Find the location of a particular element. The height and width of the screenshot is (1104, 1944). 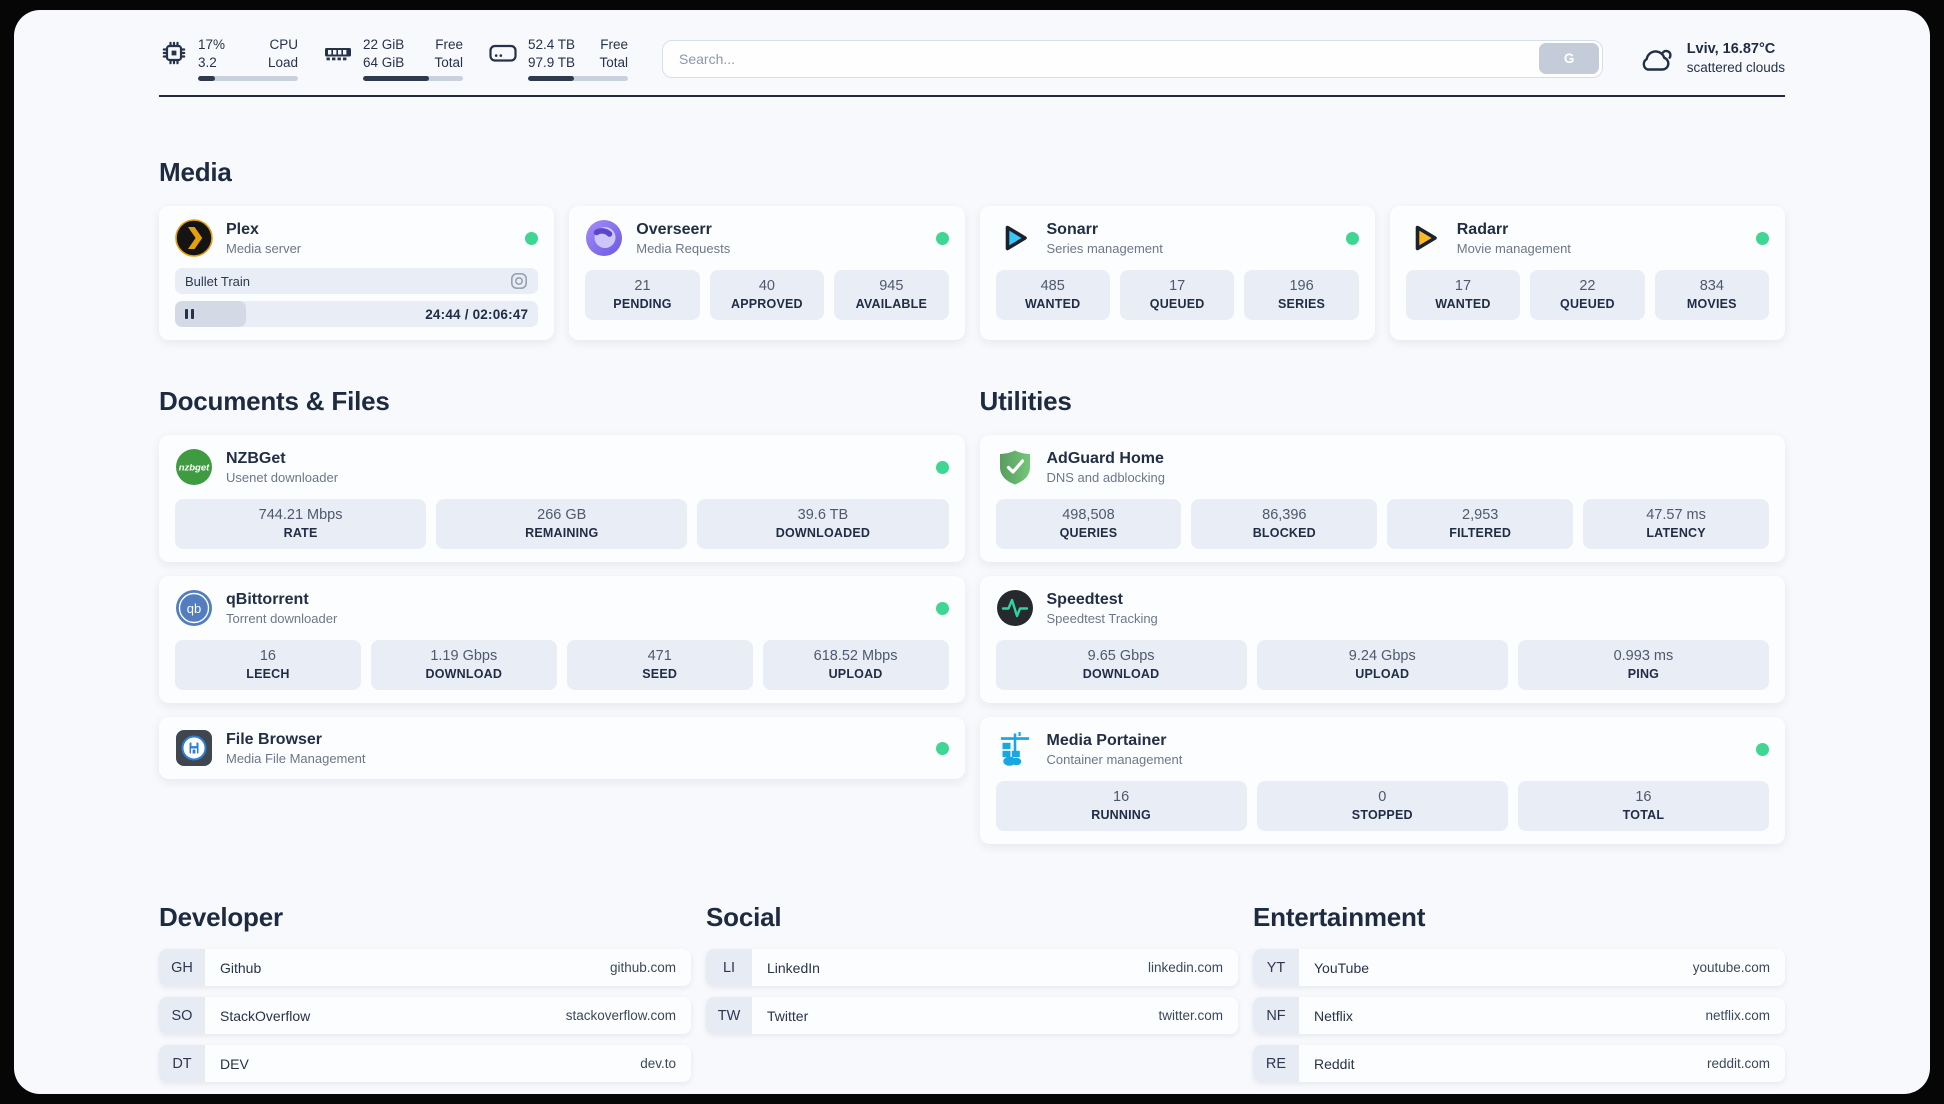

service-subtitle: Speedtest Tracking is located at coordinates (1102, 618).